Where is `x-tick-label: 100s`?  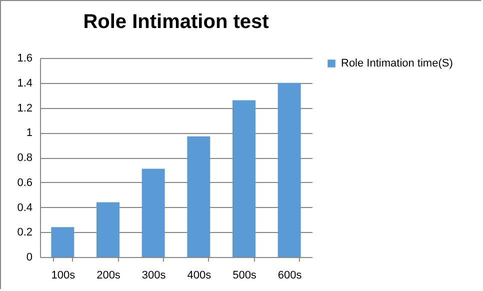
x-tick-label: 100s is located at coordinates (63, 276).